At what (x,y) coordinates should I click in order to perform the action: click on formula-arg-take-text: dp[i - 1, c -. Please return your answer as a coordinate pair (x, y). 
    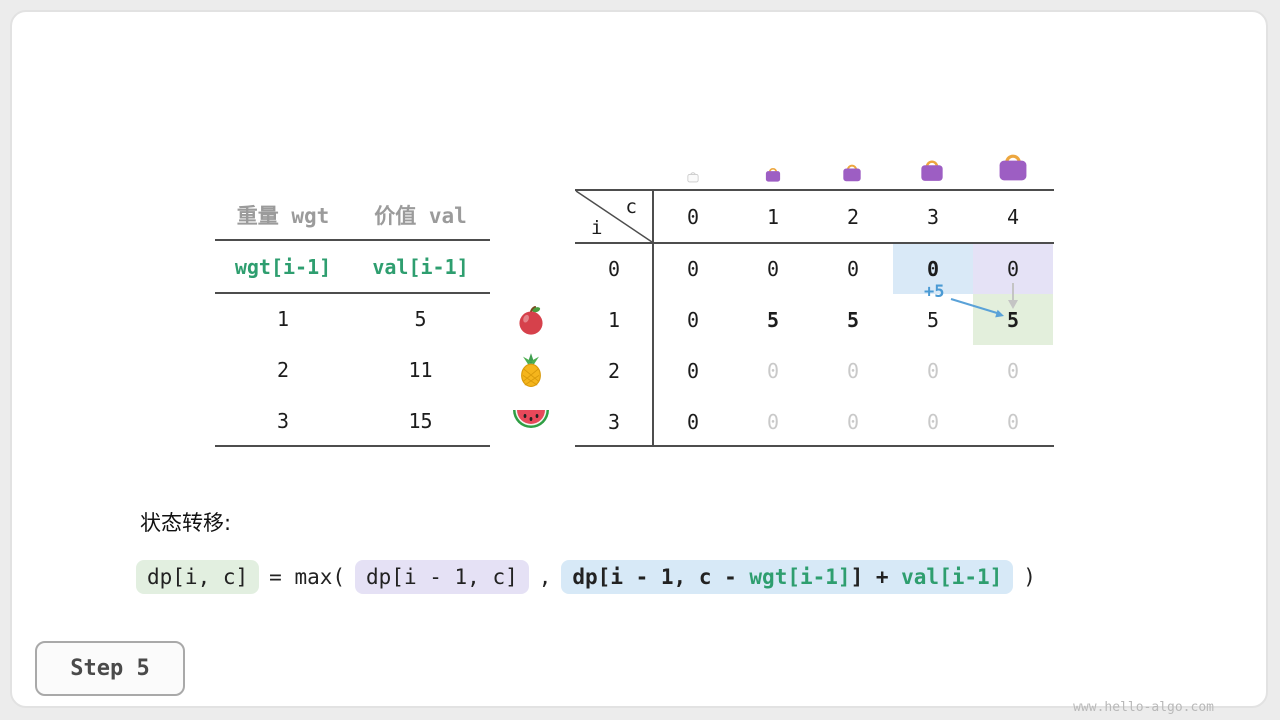
    Looking at the image, I should click on (661, 577).